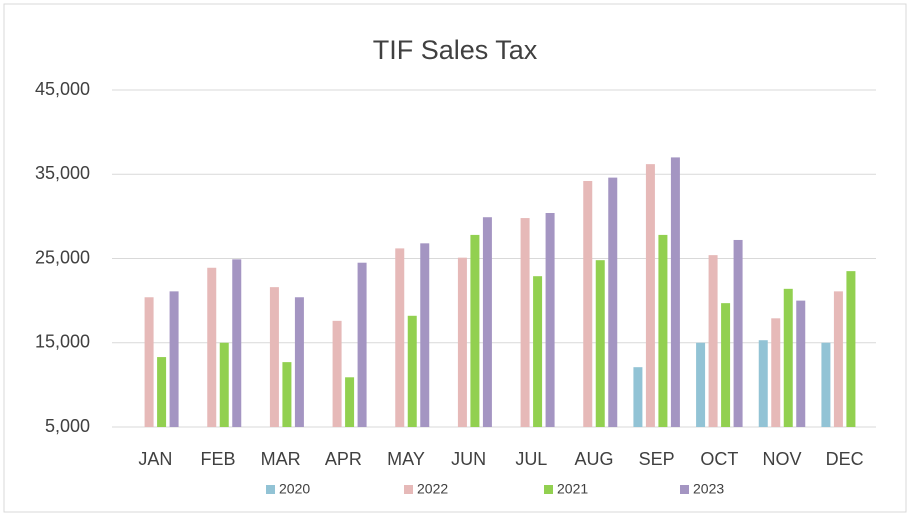 The height and width of the screenshot is (521, 911). Describe the element at coordinates (62, 89) in the screenshot. I see `y-tick-label: 45,000` at that location.